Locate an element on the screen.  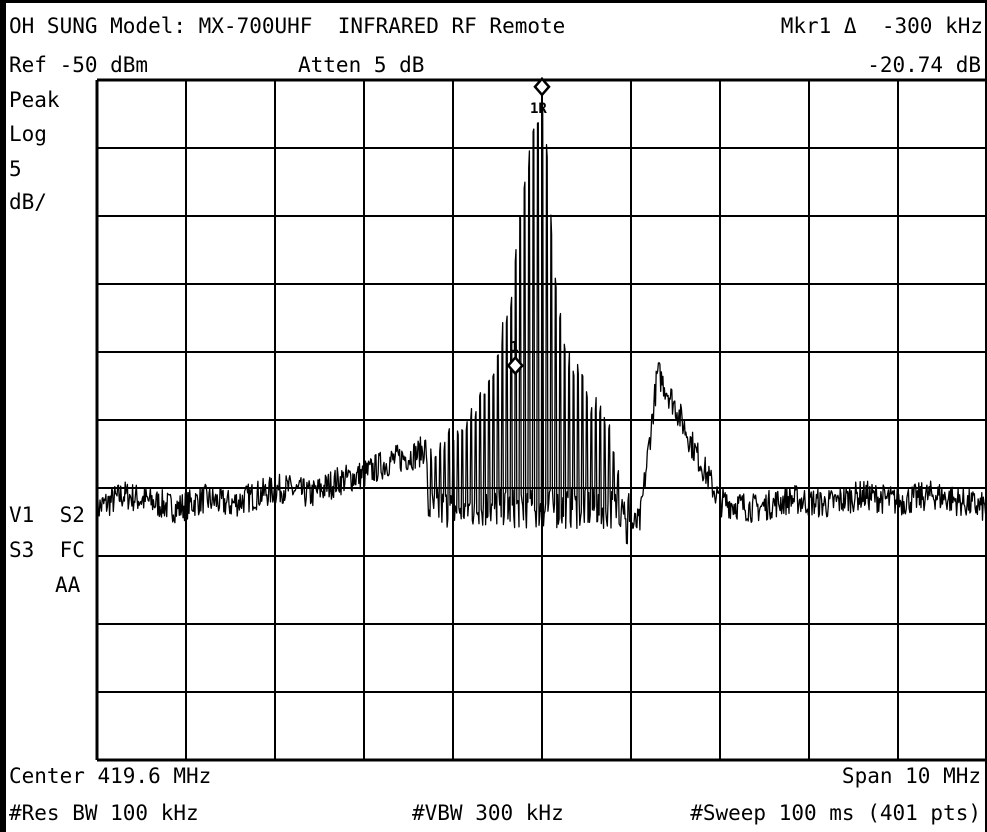
attenuation: Atten 5 dB is located at coordinates (361, 65).